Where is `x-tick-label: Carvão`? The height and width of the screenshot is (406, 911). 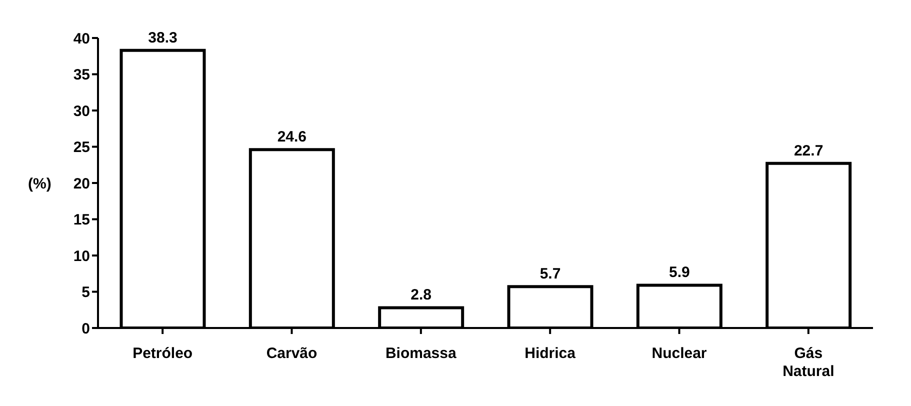 x-tick-label: Carvão is located at coordinates (292, 353).